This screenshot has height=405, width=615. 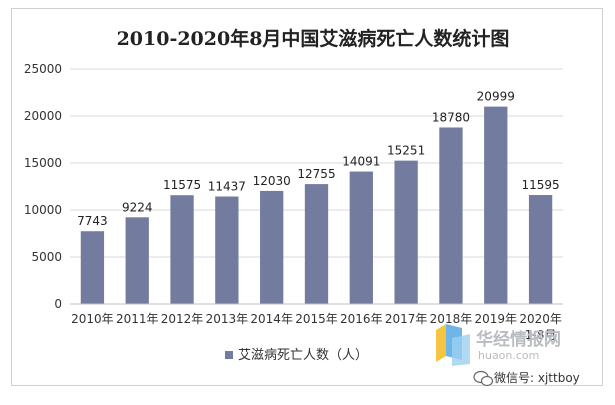 What do you see at coordinates (540, 327) in the screenshot?
I see `x-tick-label: 2020年 1-8月` at bounding box center [540, 327].